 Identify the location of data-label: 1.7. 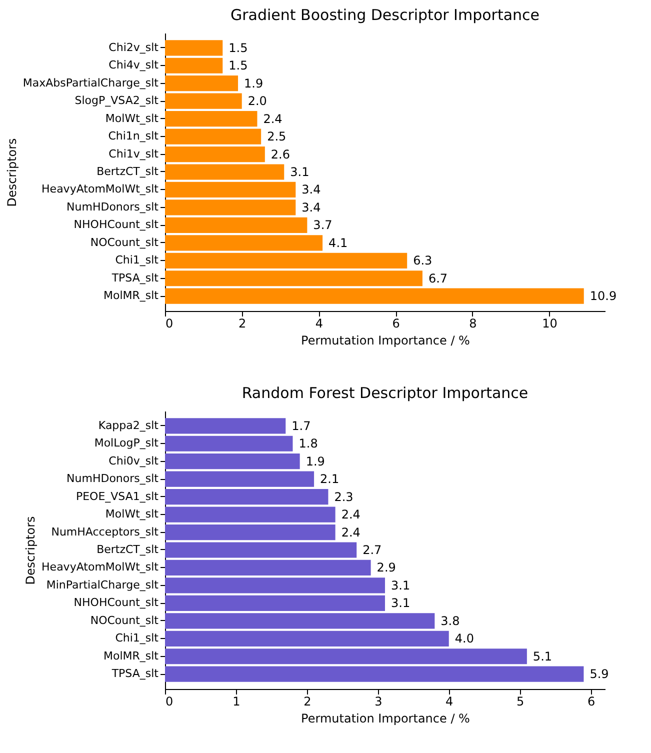
(301, 425).